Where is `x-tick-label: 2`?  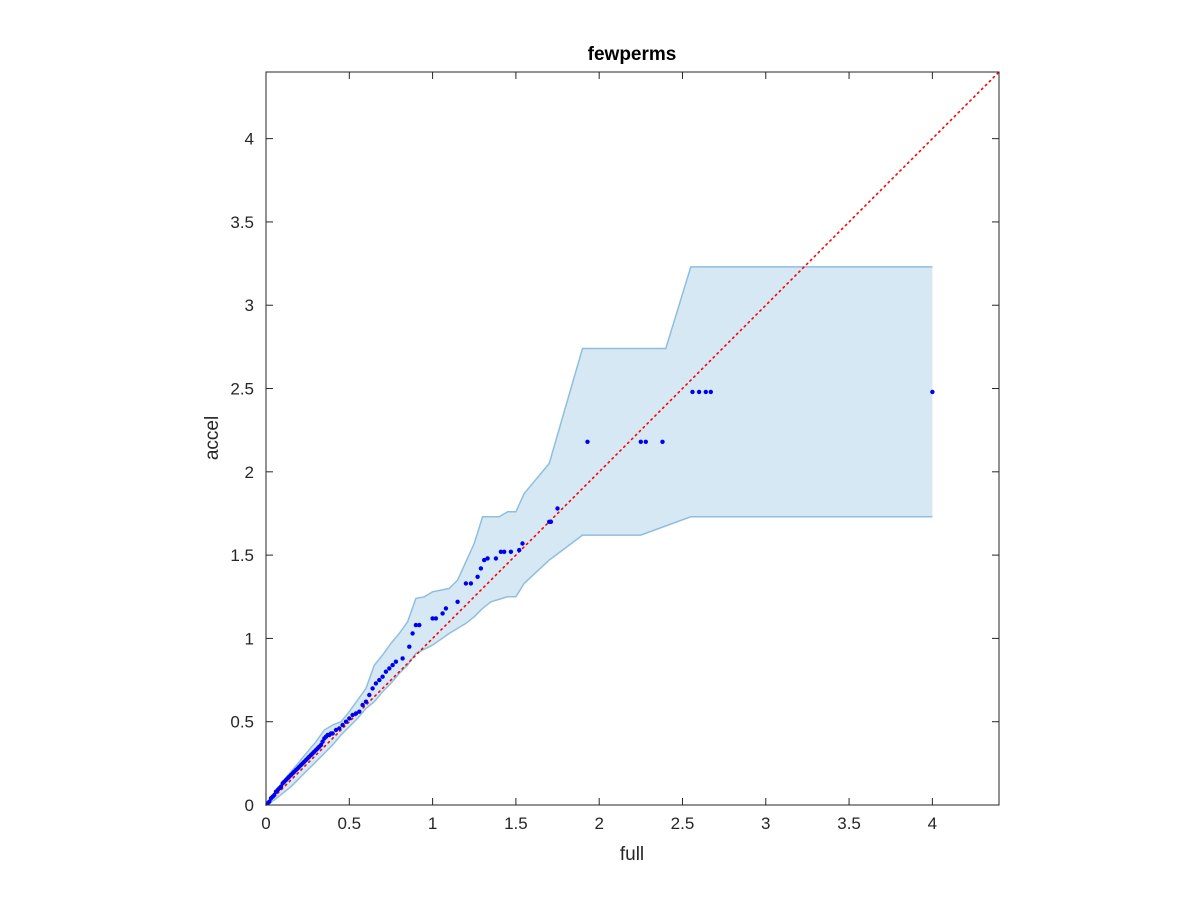 x-tick-label: 2 is located at coordinates (598, 823).